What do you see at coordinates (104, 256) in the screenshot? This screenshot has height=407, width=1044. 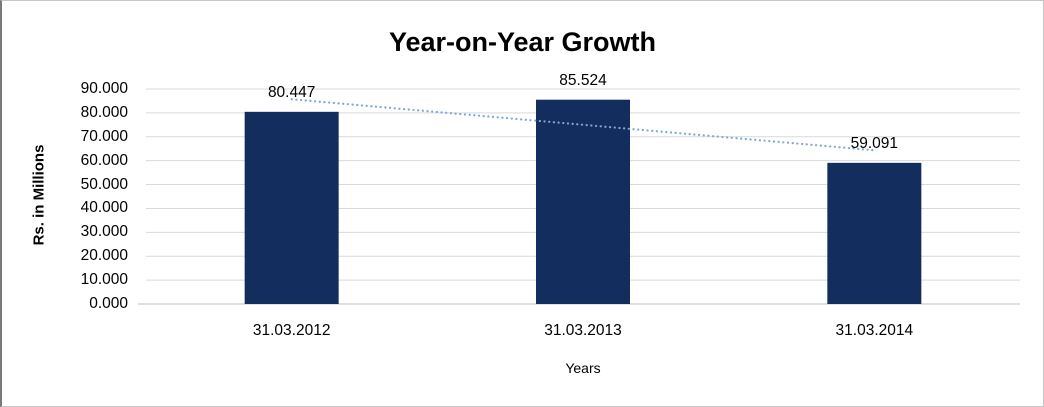 I see `y-tick-label: 20.000` at bounding box center [104, 256].